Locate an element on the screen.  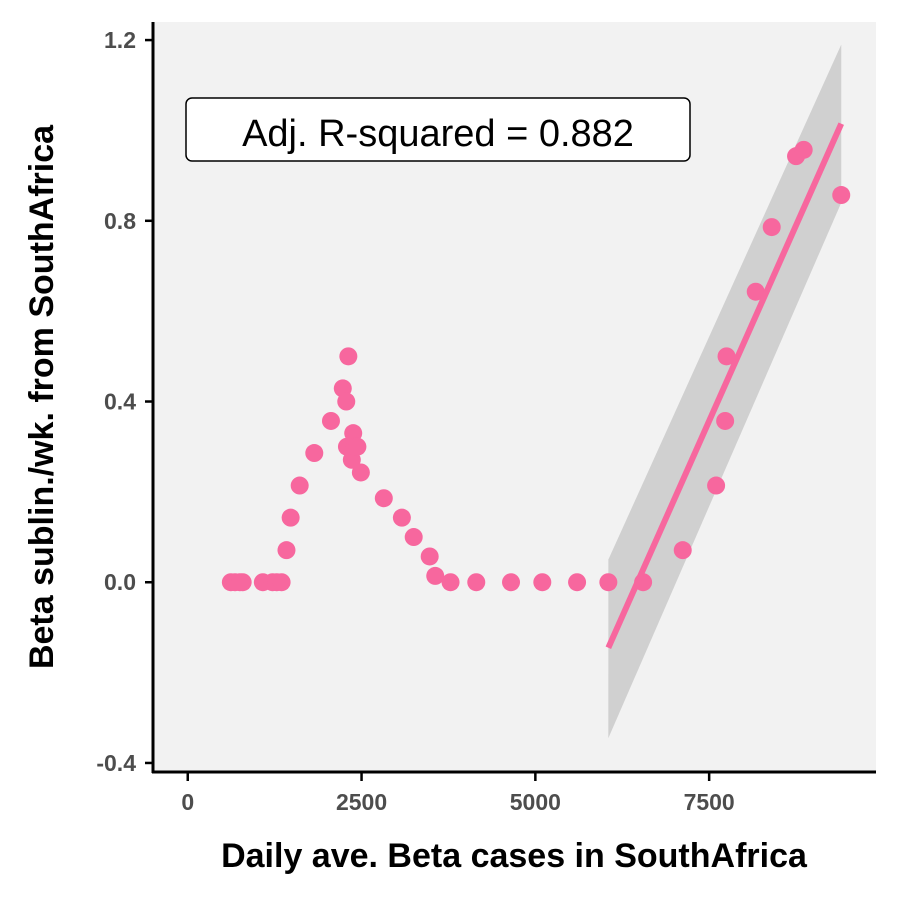
y-tick-label: 0.4 is located at coordinates (120, 402).